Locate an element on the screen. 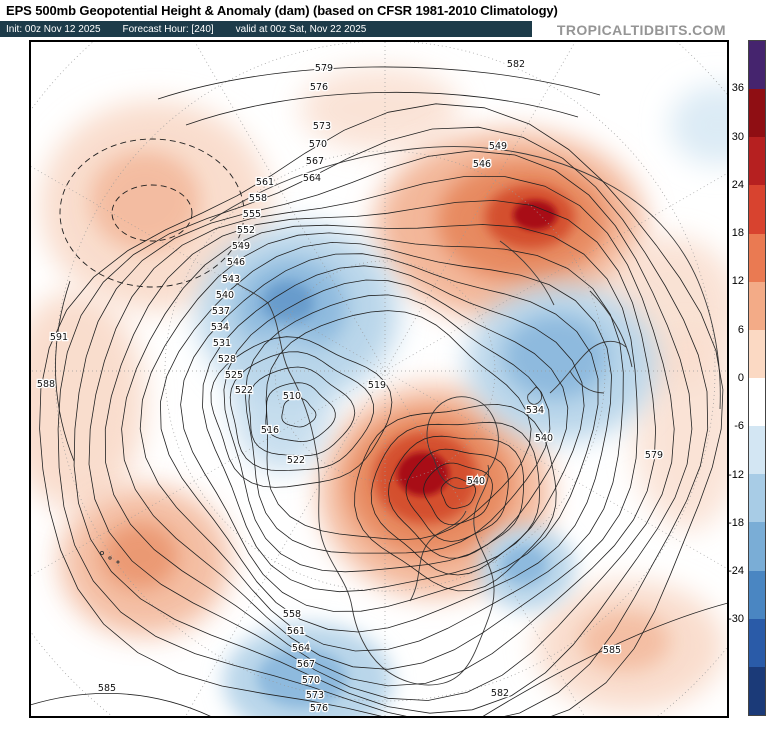 This screenshot has width=768, height=750. colorbar-label: -12 is located at coordinates (736, 474).